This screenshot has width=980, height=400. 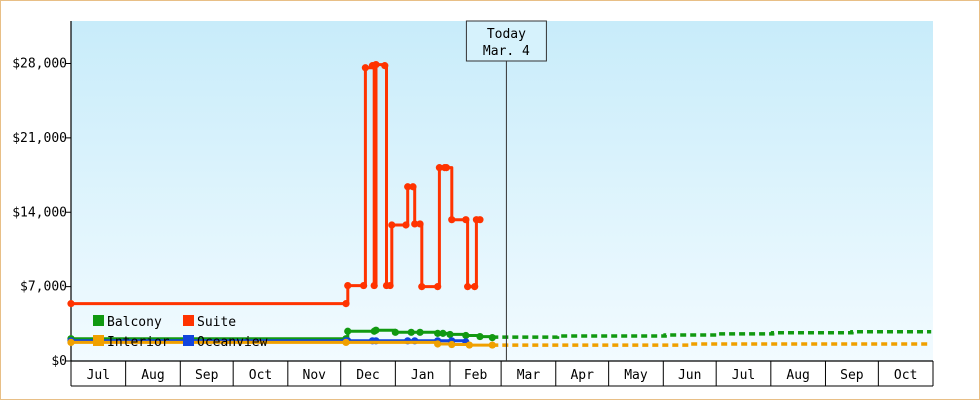 I want to click on legend-swatch-oceanview, so click(x=188, y=340).